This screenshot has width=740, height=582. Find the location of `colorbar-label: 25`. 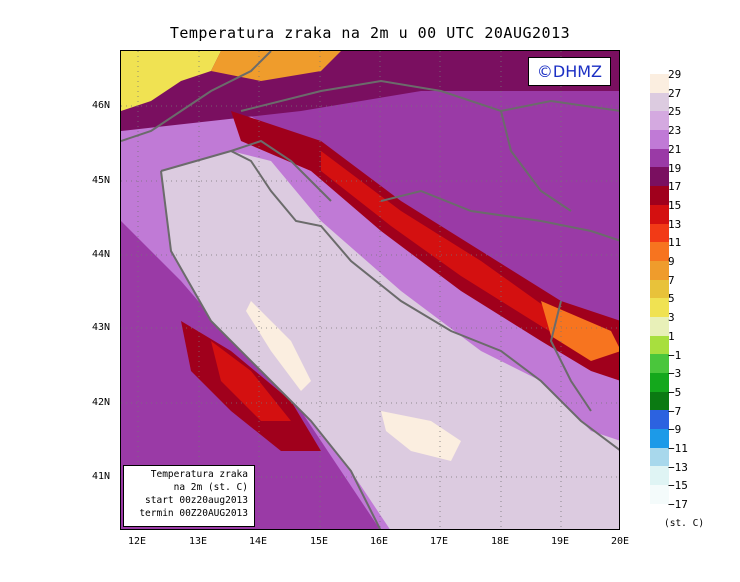

colorbar-label: 25 is located at coordinates (675, 112).